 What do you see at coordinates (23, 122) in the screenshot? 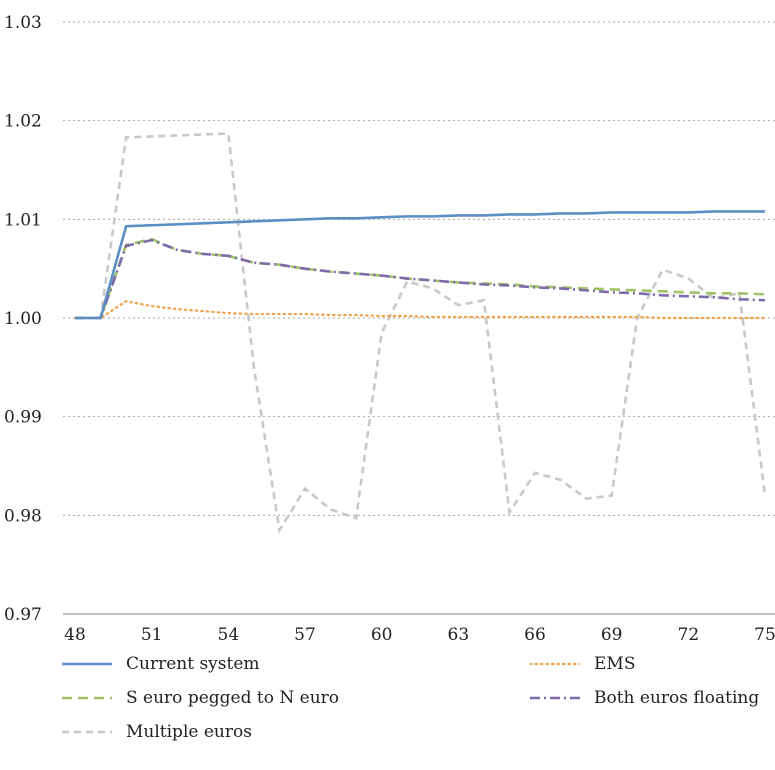
I see `y-tick-label: 1.02` at bounding box center [23, 122].